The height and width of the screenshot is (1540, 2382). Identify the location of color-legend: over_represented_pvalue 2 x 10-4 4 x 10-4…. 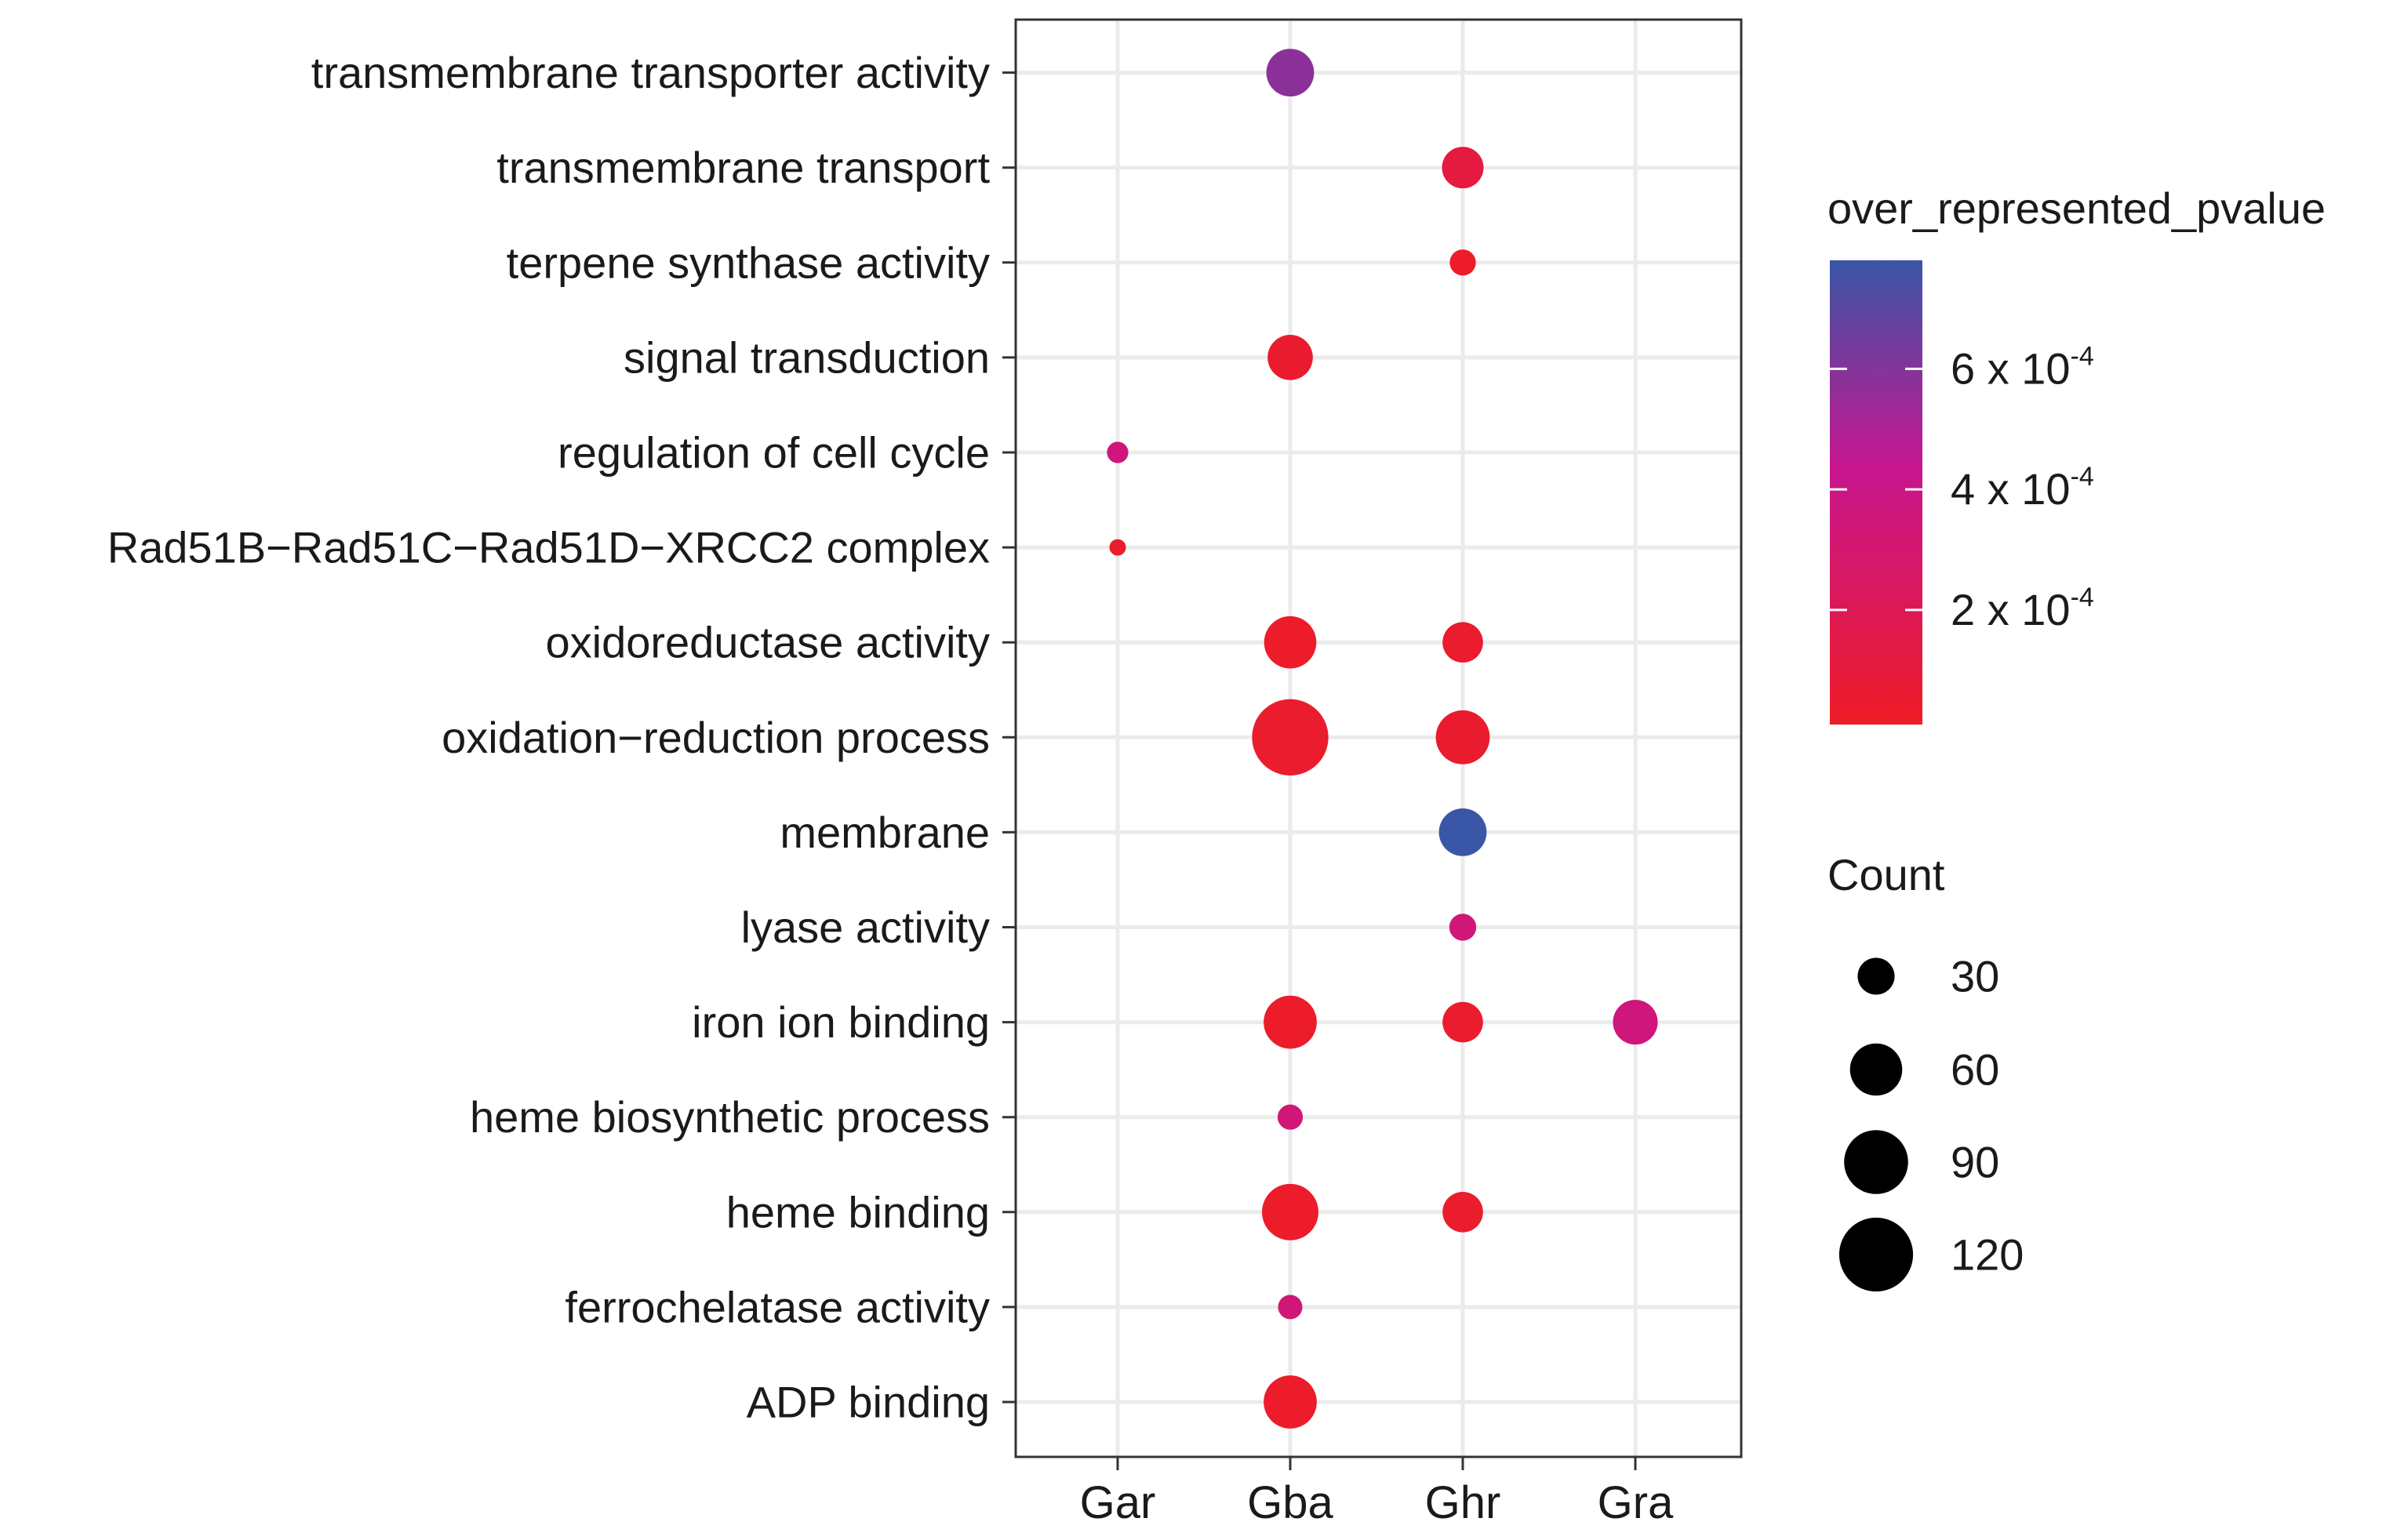
(2076, 454).